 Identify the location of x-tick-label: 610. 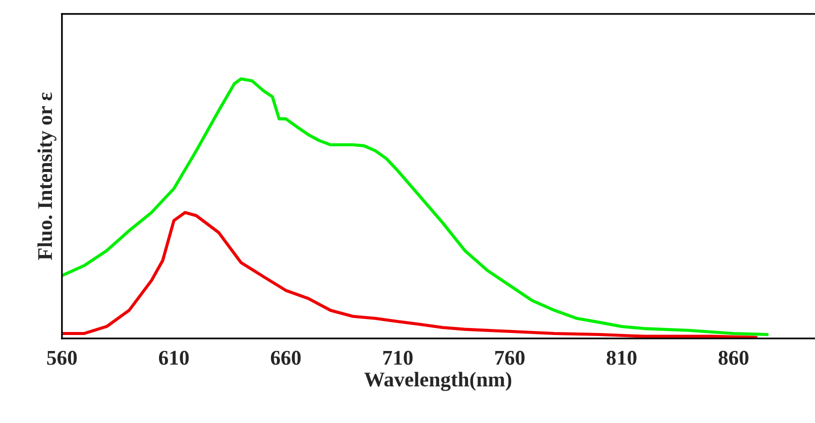
(173, 357).